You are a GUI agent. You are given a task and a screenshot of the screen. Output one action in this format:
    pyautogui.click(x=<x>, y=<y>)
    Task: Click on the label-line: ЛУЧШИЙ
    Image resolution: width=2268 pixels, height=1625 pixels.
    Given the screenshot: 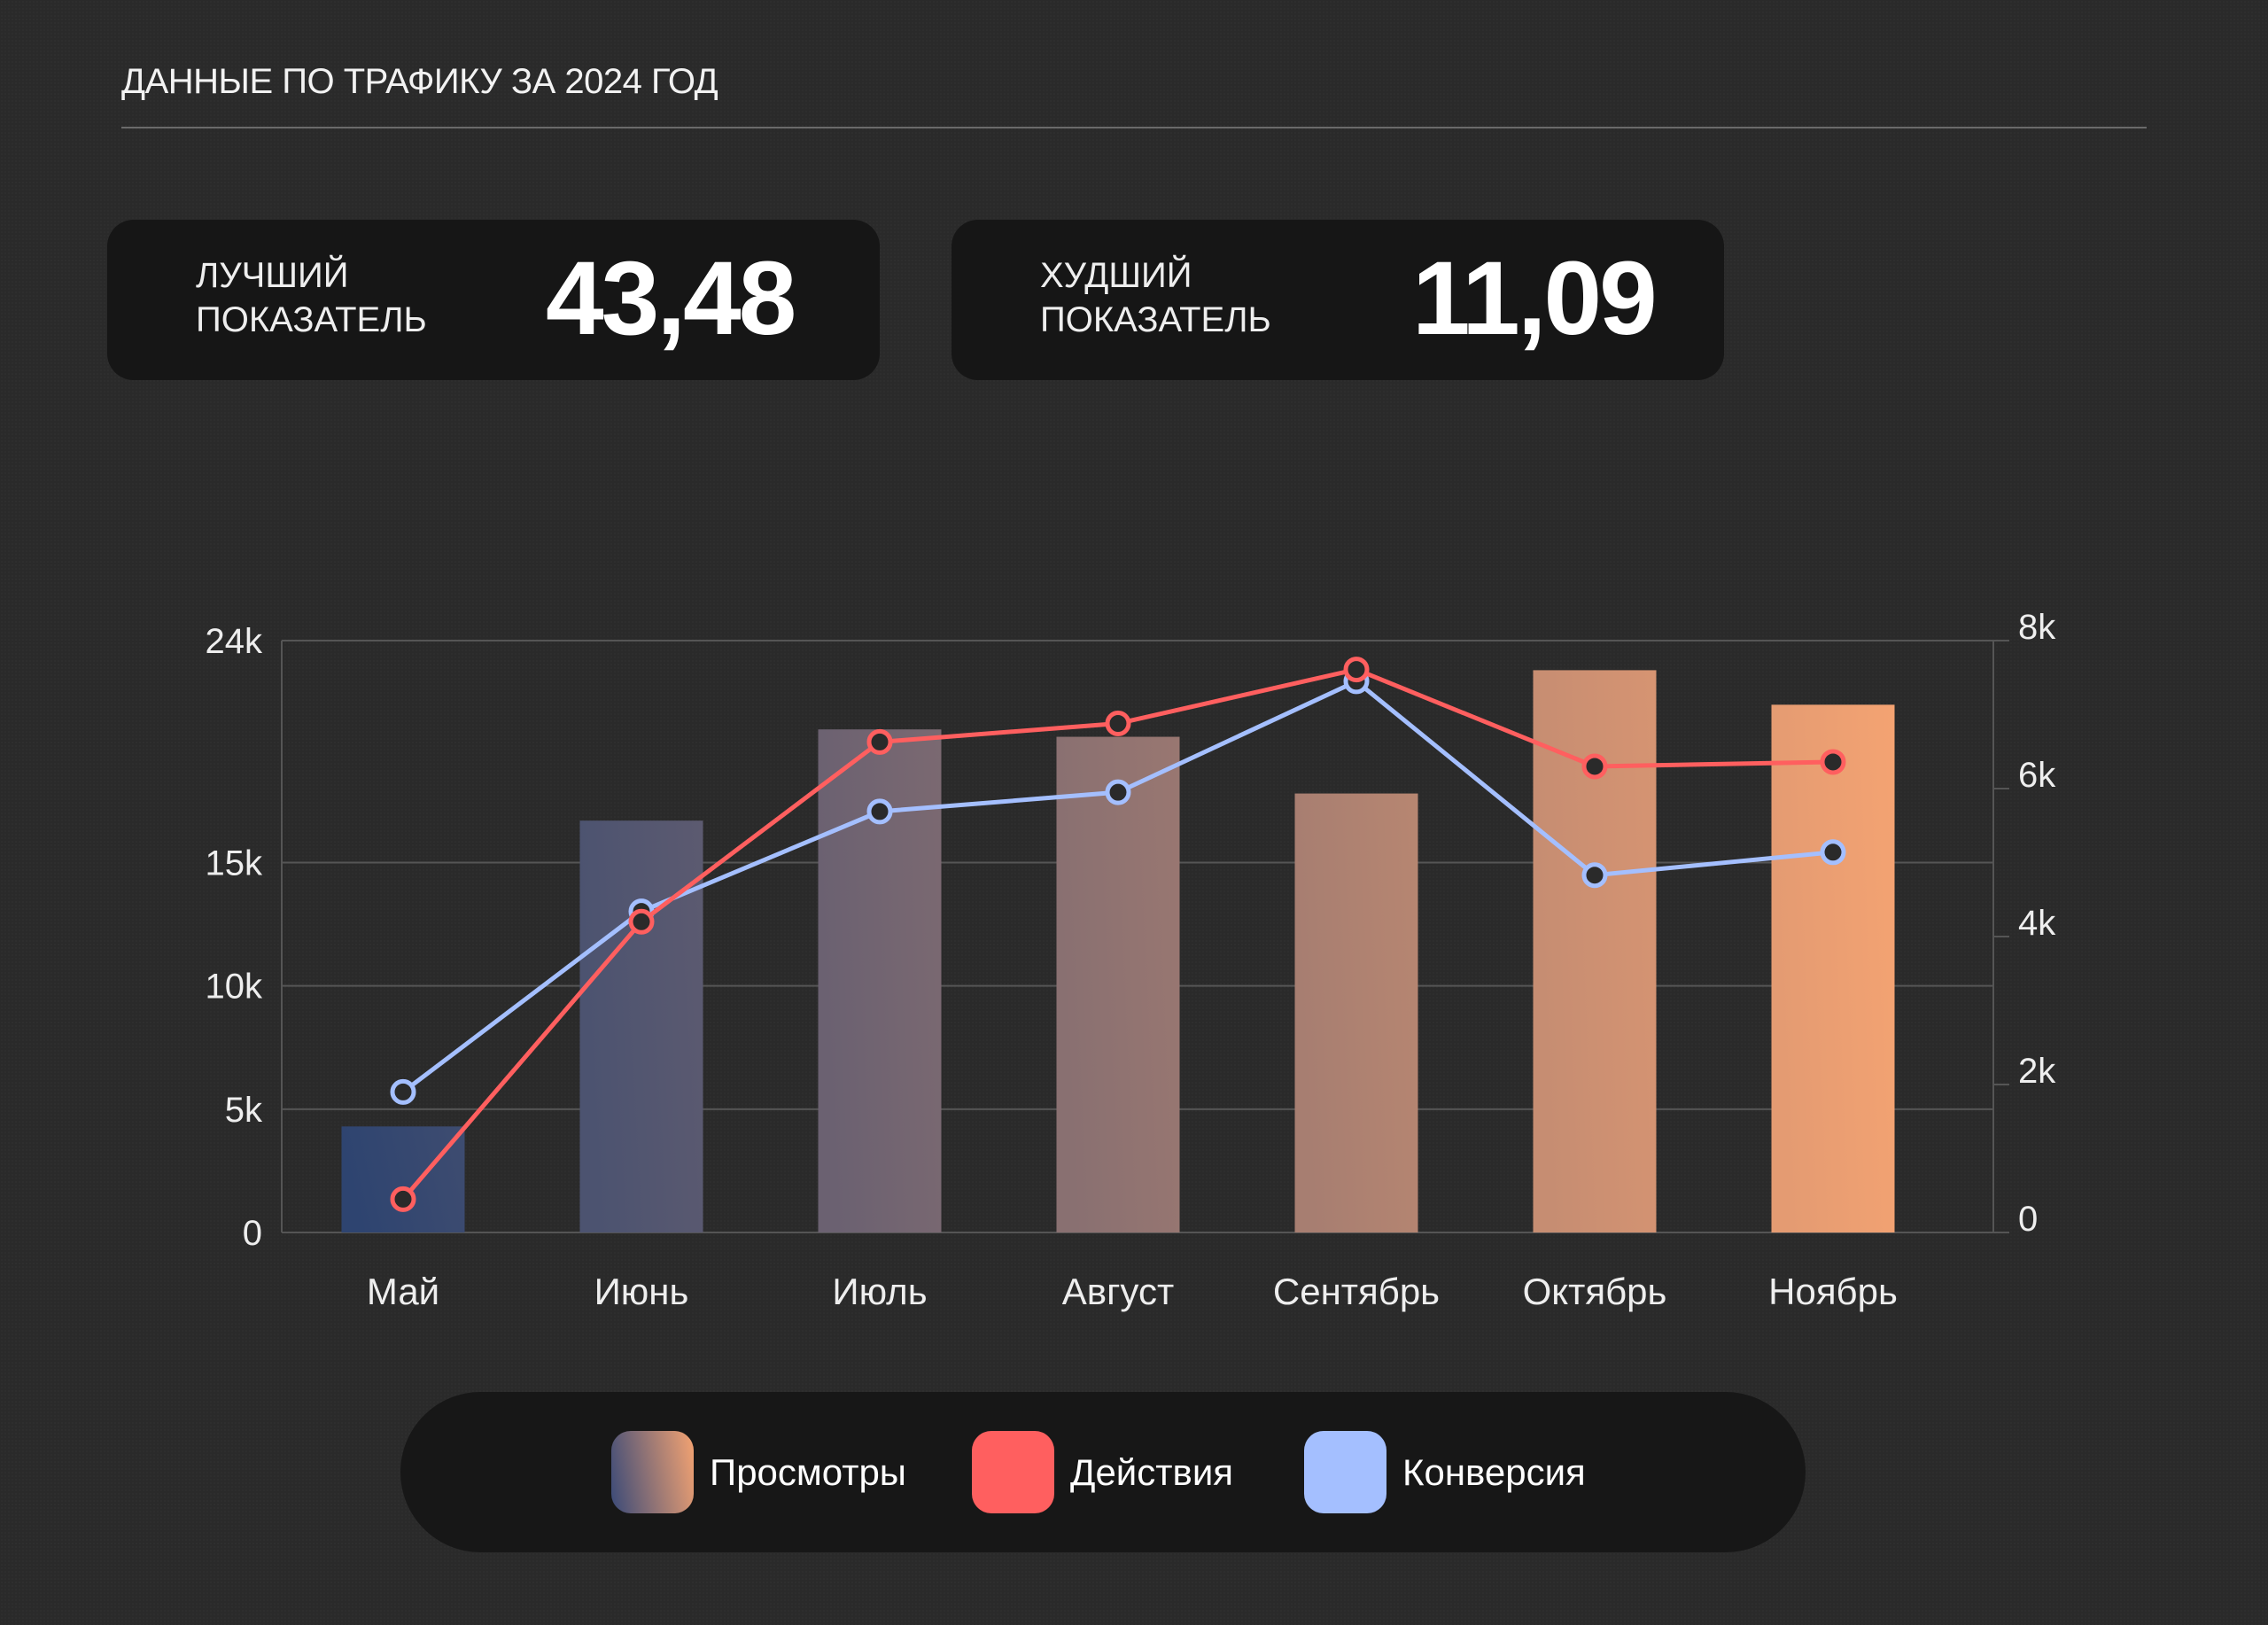 What is the action you would take?
    pyautogui.click(x=272, y=275)
    